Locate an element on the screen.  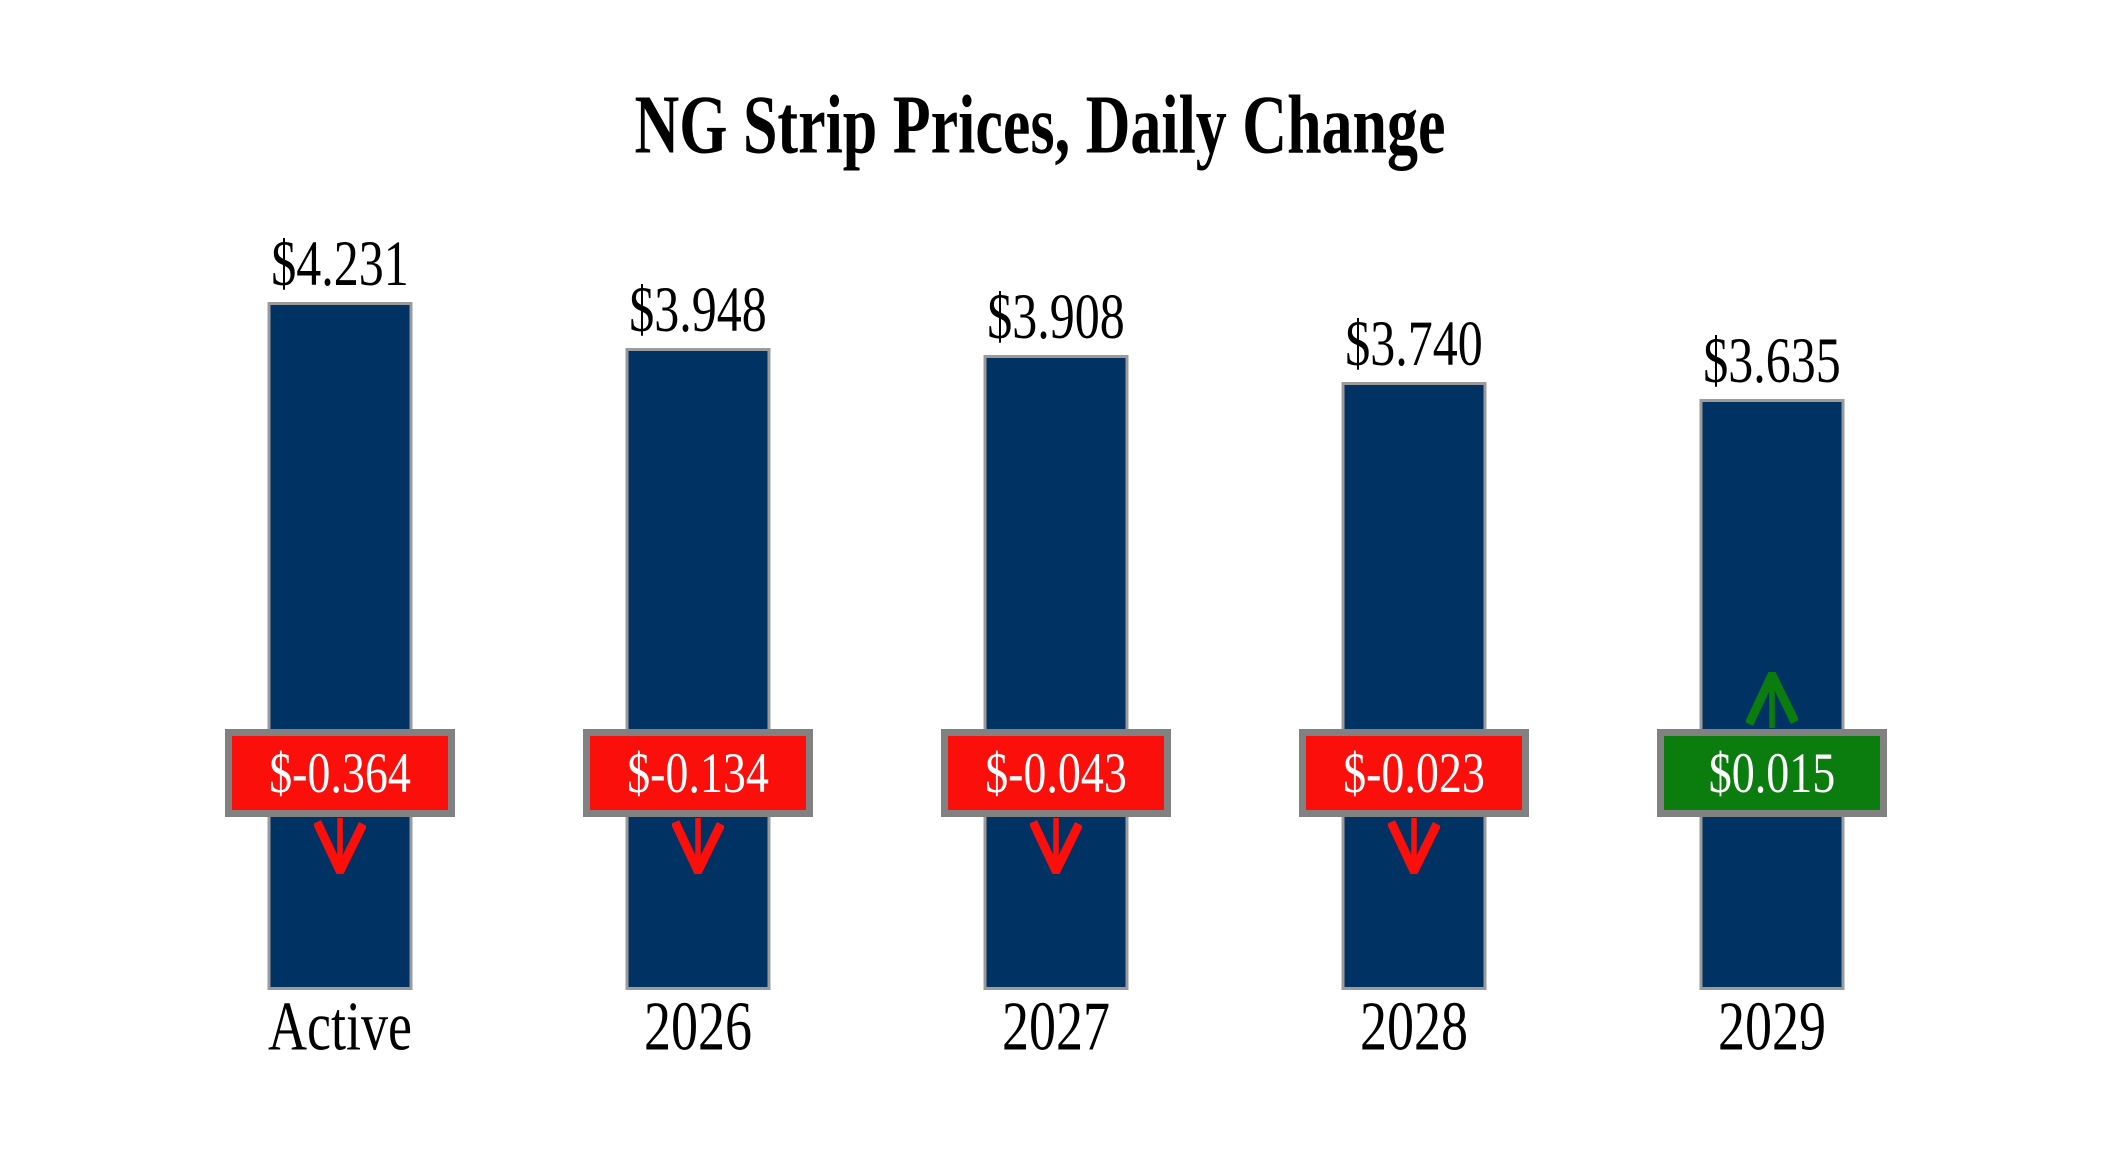
change-badge-text: $-0.364 is located at coordinates (340, 772).